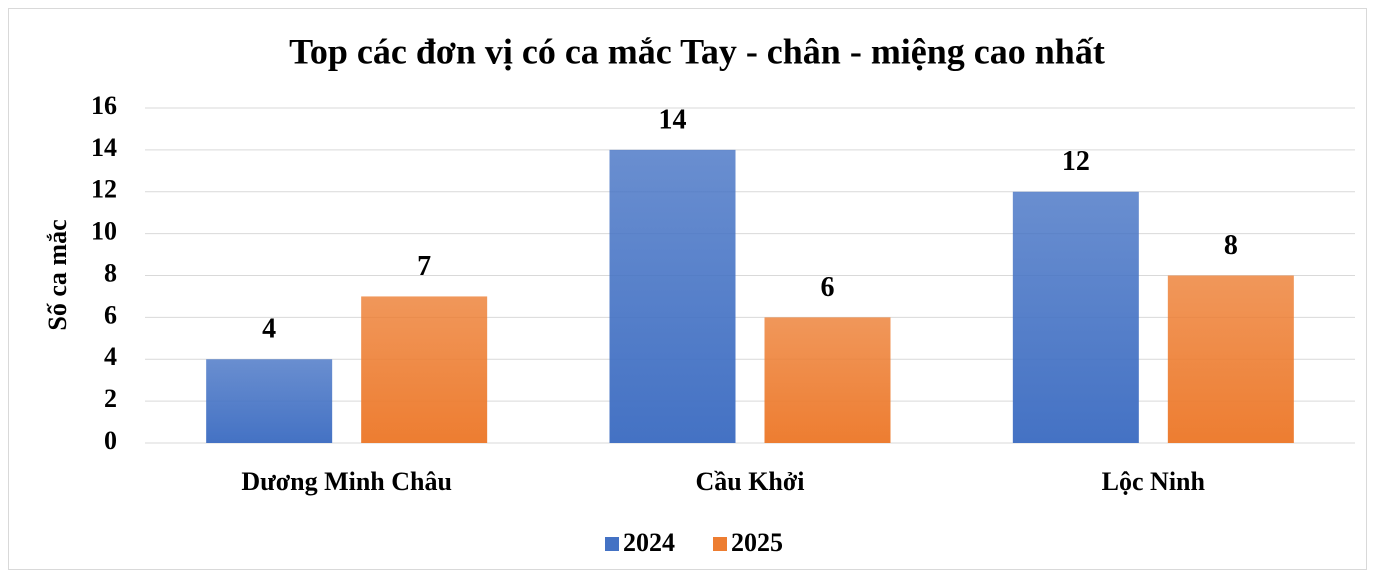 The width and height of the screenshot is (1375, 578). What do you see at coordinates (269, 329) in the screenshot?
I see `data-label: 4` at bounding box center [269, 329].